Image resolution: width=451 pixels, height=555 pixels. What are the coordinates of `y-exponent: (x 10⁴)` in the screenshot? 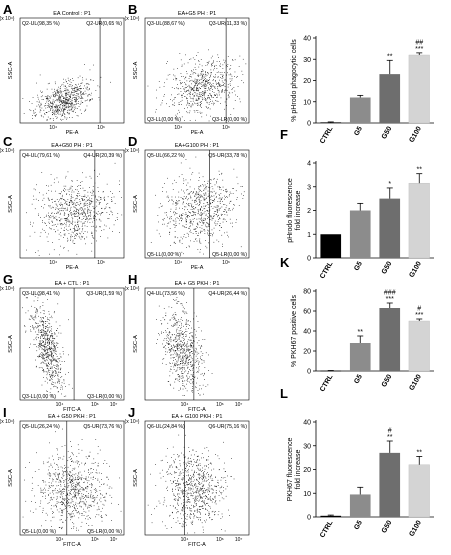 It's located at (7, 19).